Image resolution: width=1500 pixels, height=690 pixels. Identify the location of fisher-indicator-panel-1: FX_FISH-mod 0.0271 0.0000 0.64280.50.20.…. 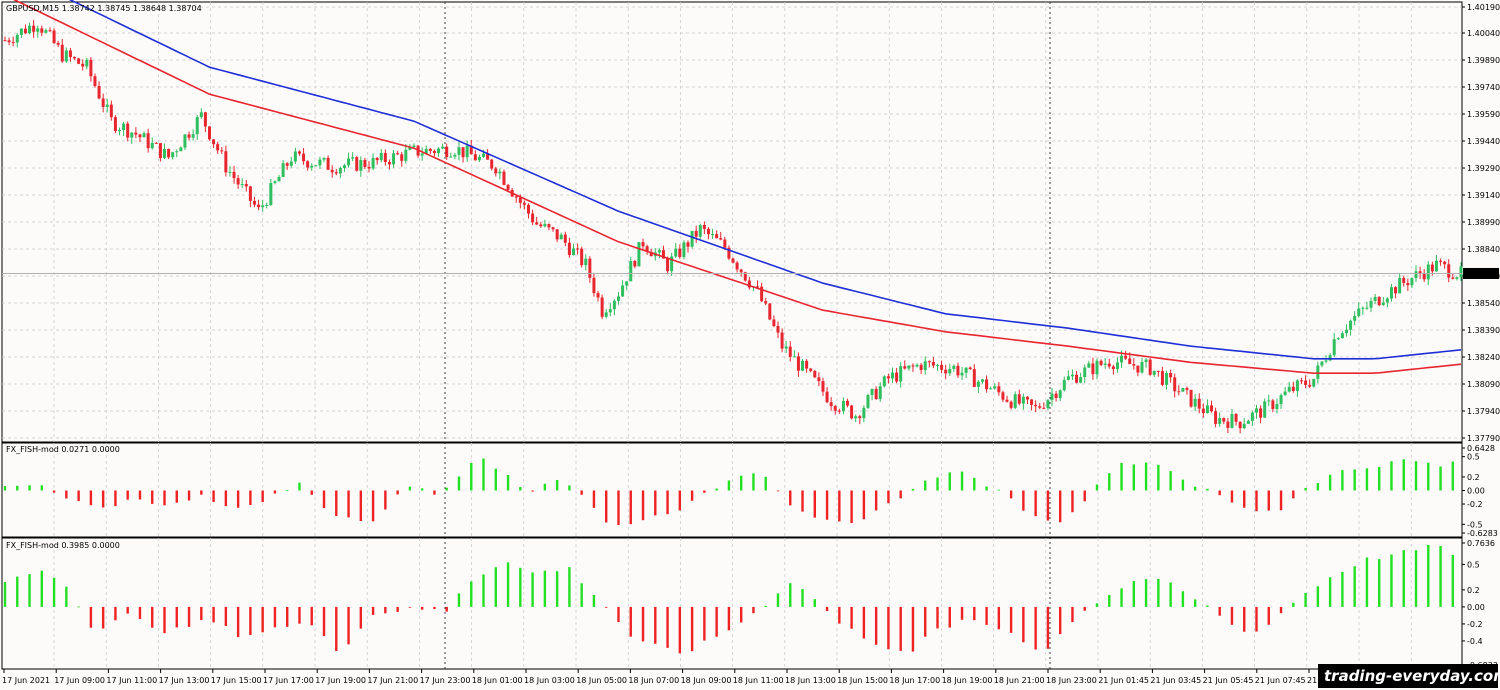
(749, 490).